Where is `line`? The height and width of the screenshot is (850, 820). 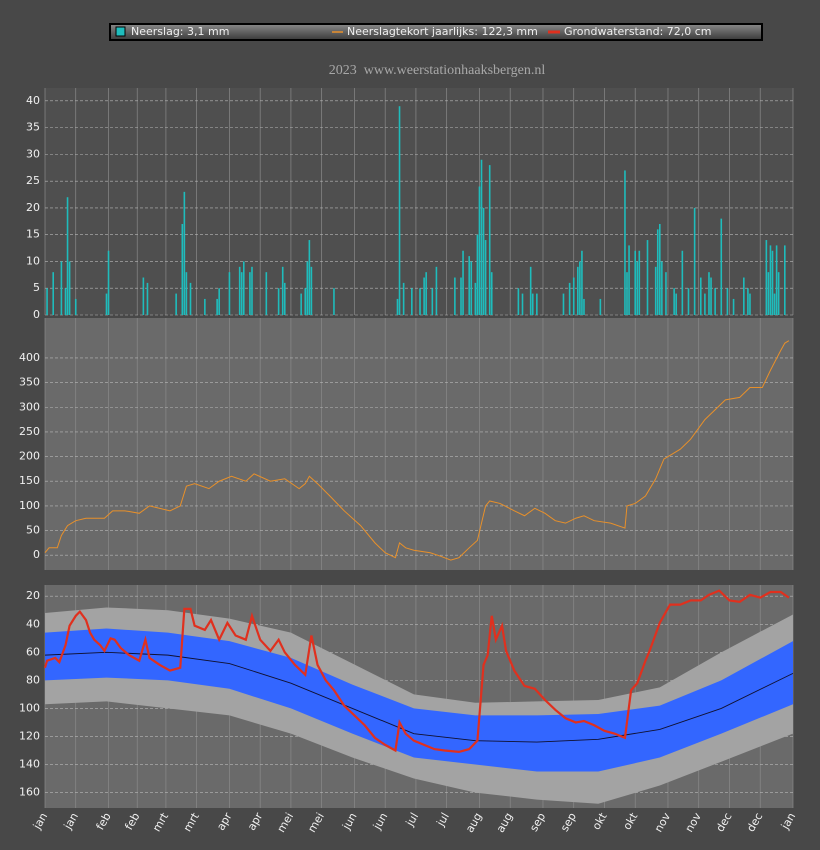
line is located at coordinates (419, 697).